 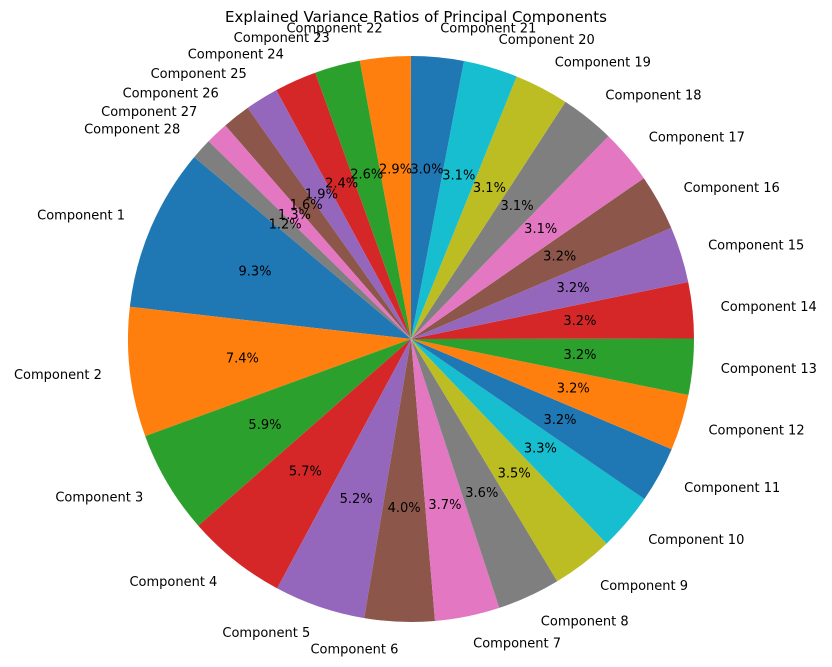 What do you see at coordinates (294, 215) in the screenshot?
I see `percent-label-component-27: 1.3%` at bounding box center [294, 215].